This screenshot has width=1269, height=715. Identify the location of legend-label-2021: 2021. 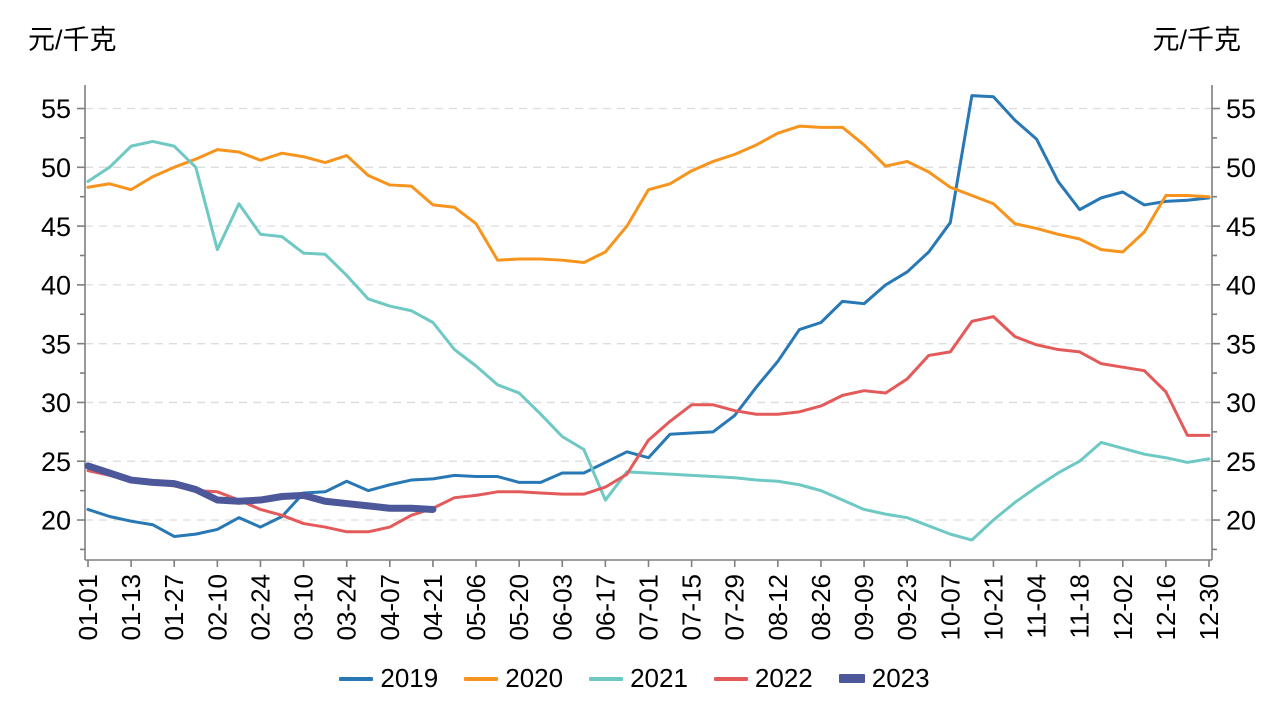
(659, 678).